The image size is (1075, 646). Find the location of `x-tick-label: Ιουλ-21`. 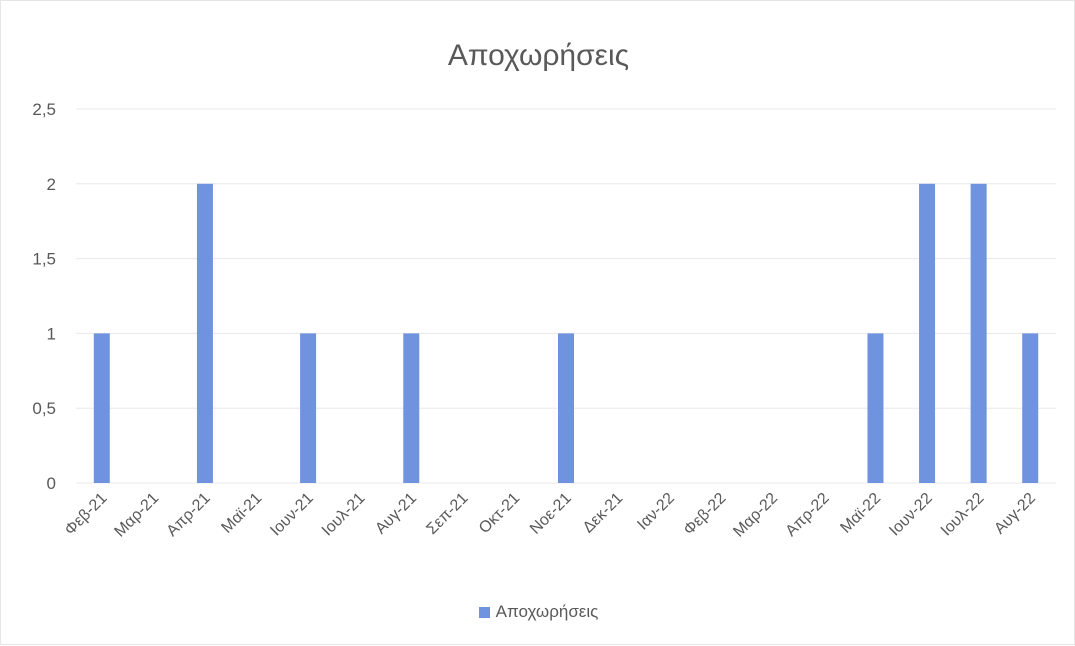

x-tick-label: Ιουλ-21 is located at coordinates (344, 515).